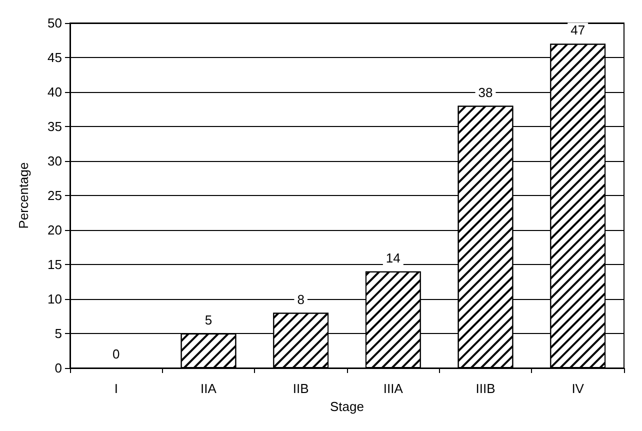 The width and height of the screenshot is (642, 431). What do you see at coordinates (55, 23) in the screenshot?
I see `y-tick-label: 50` at bounding box center [55, 23].